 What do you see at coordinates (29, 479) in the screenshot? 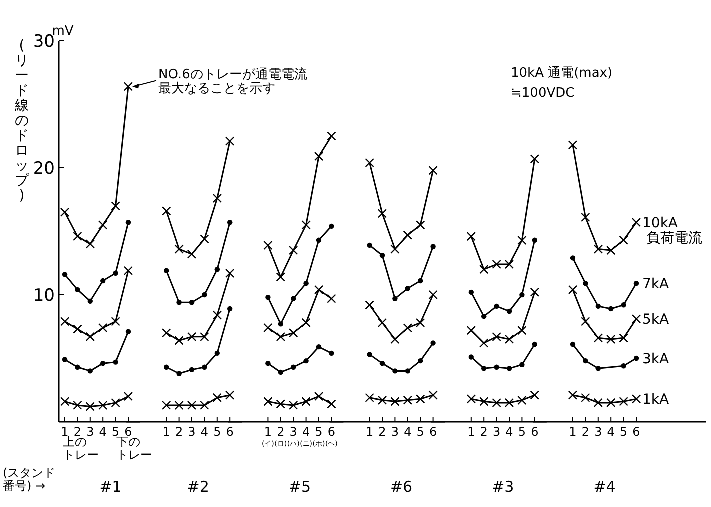
I see `text: (スタンド番号) →` at bounding box center [29, 479].